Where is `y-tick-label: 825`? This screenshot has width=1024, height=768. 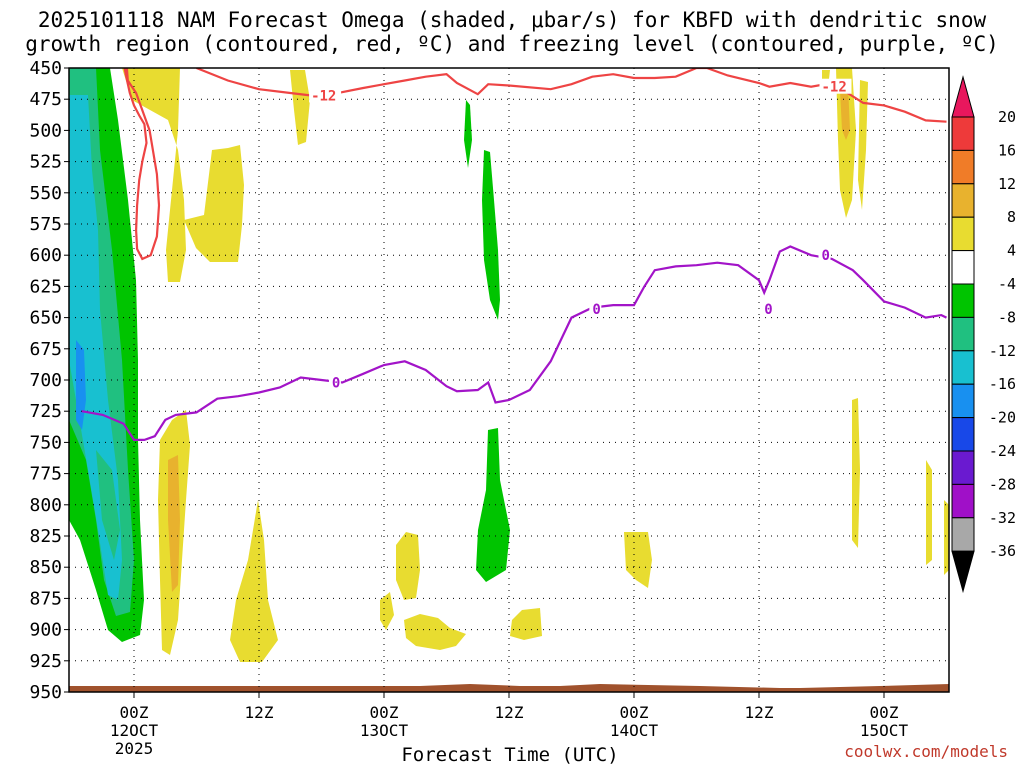
y-tick-label: 825 is located at coordinates (45, 536).